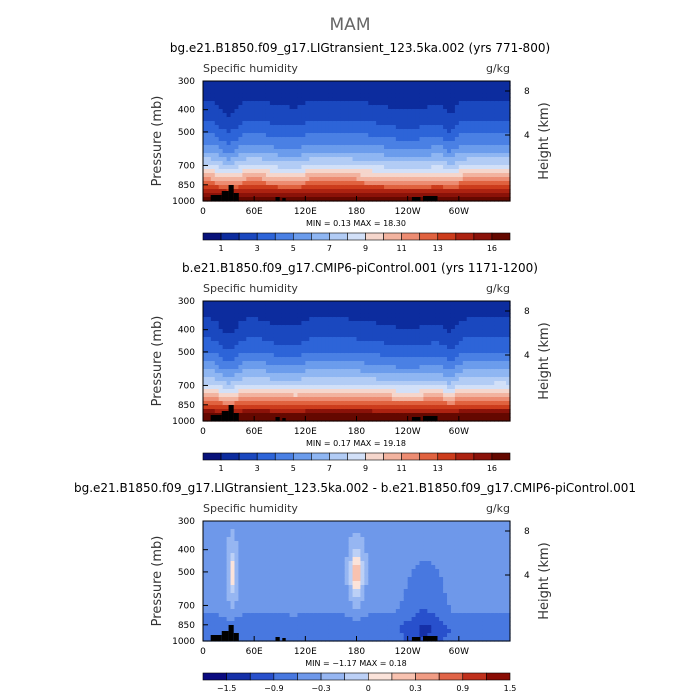 This screenshot has width=700, height=700. What do you see at coordinates (284, 456) in the screenshot?
I see `colorbar-swatch` at bounding box center [284, 456].